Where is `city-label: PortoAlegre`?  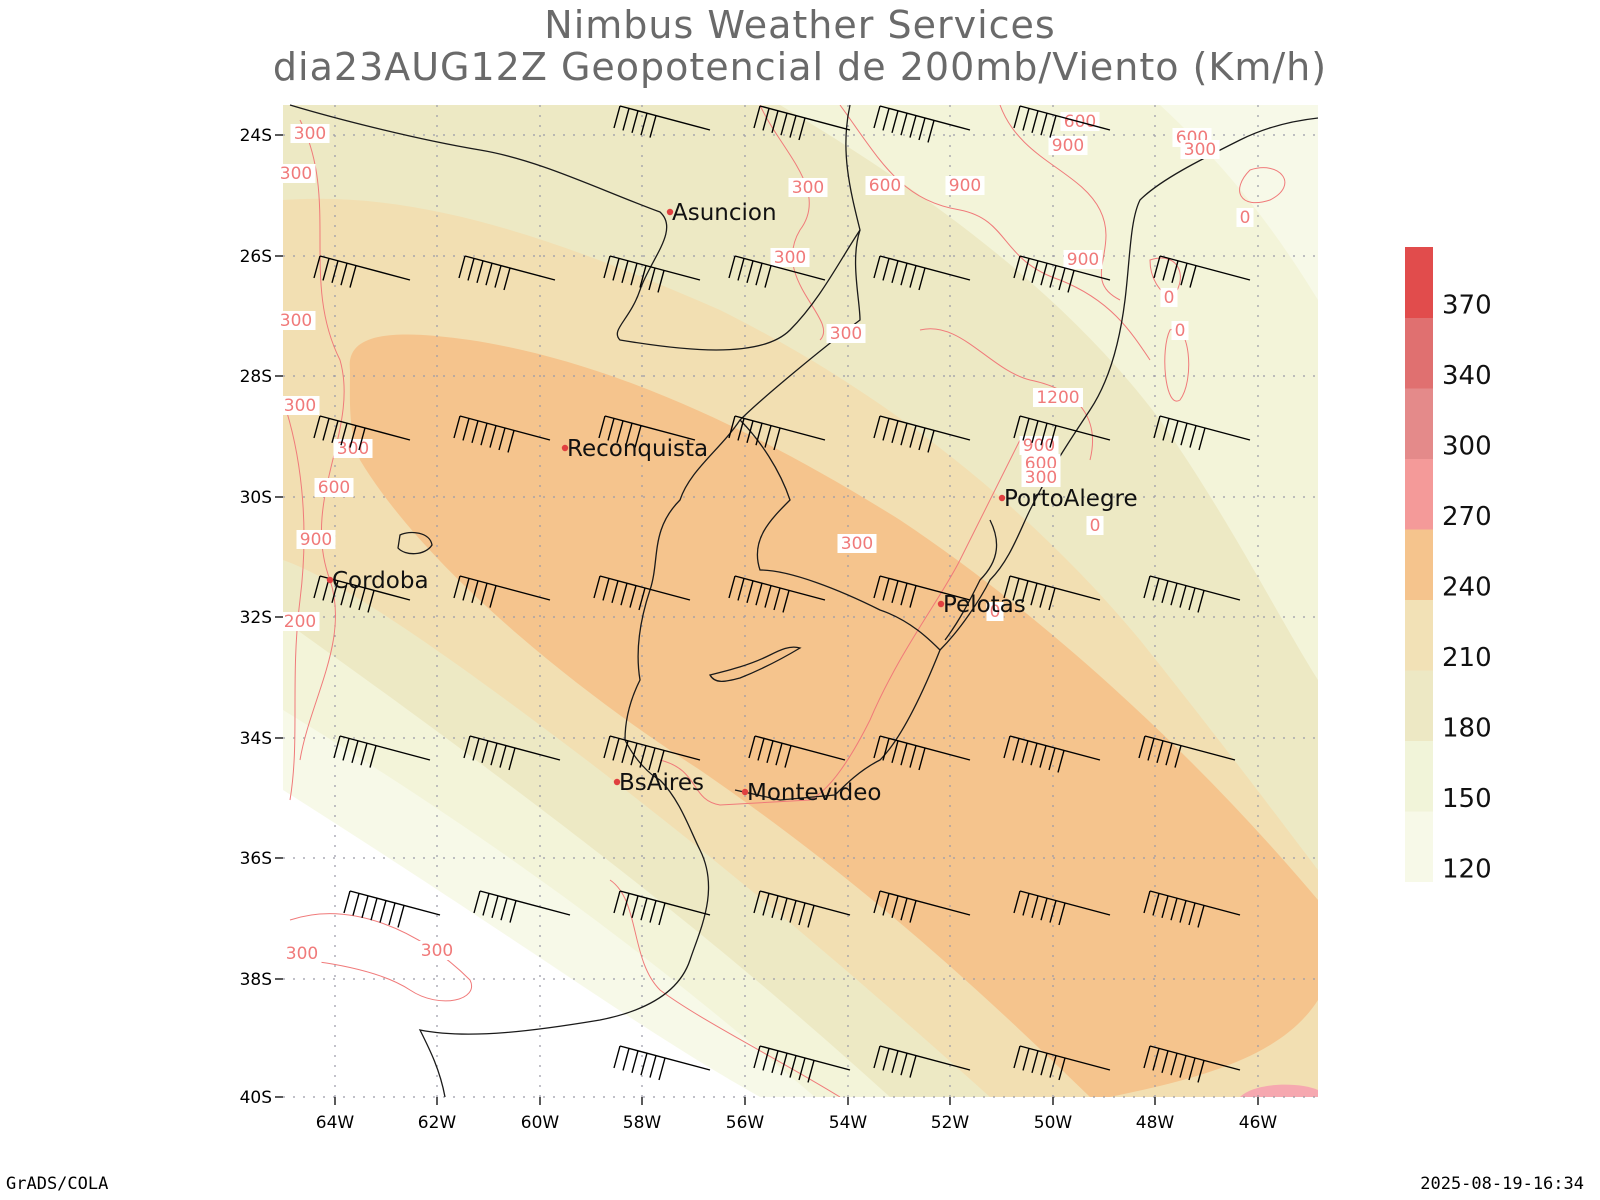
city-label: PortoAlegre is located at coordinates (1071, 499).